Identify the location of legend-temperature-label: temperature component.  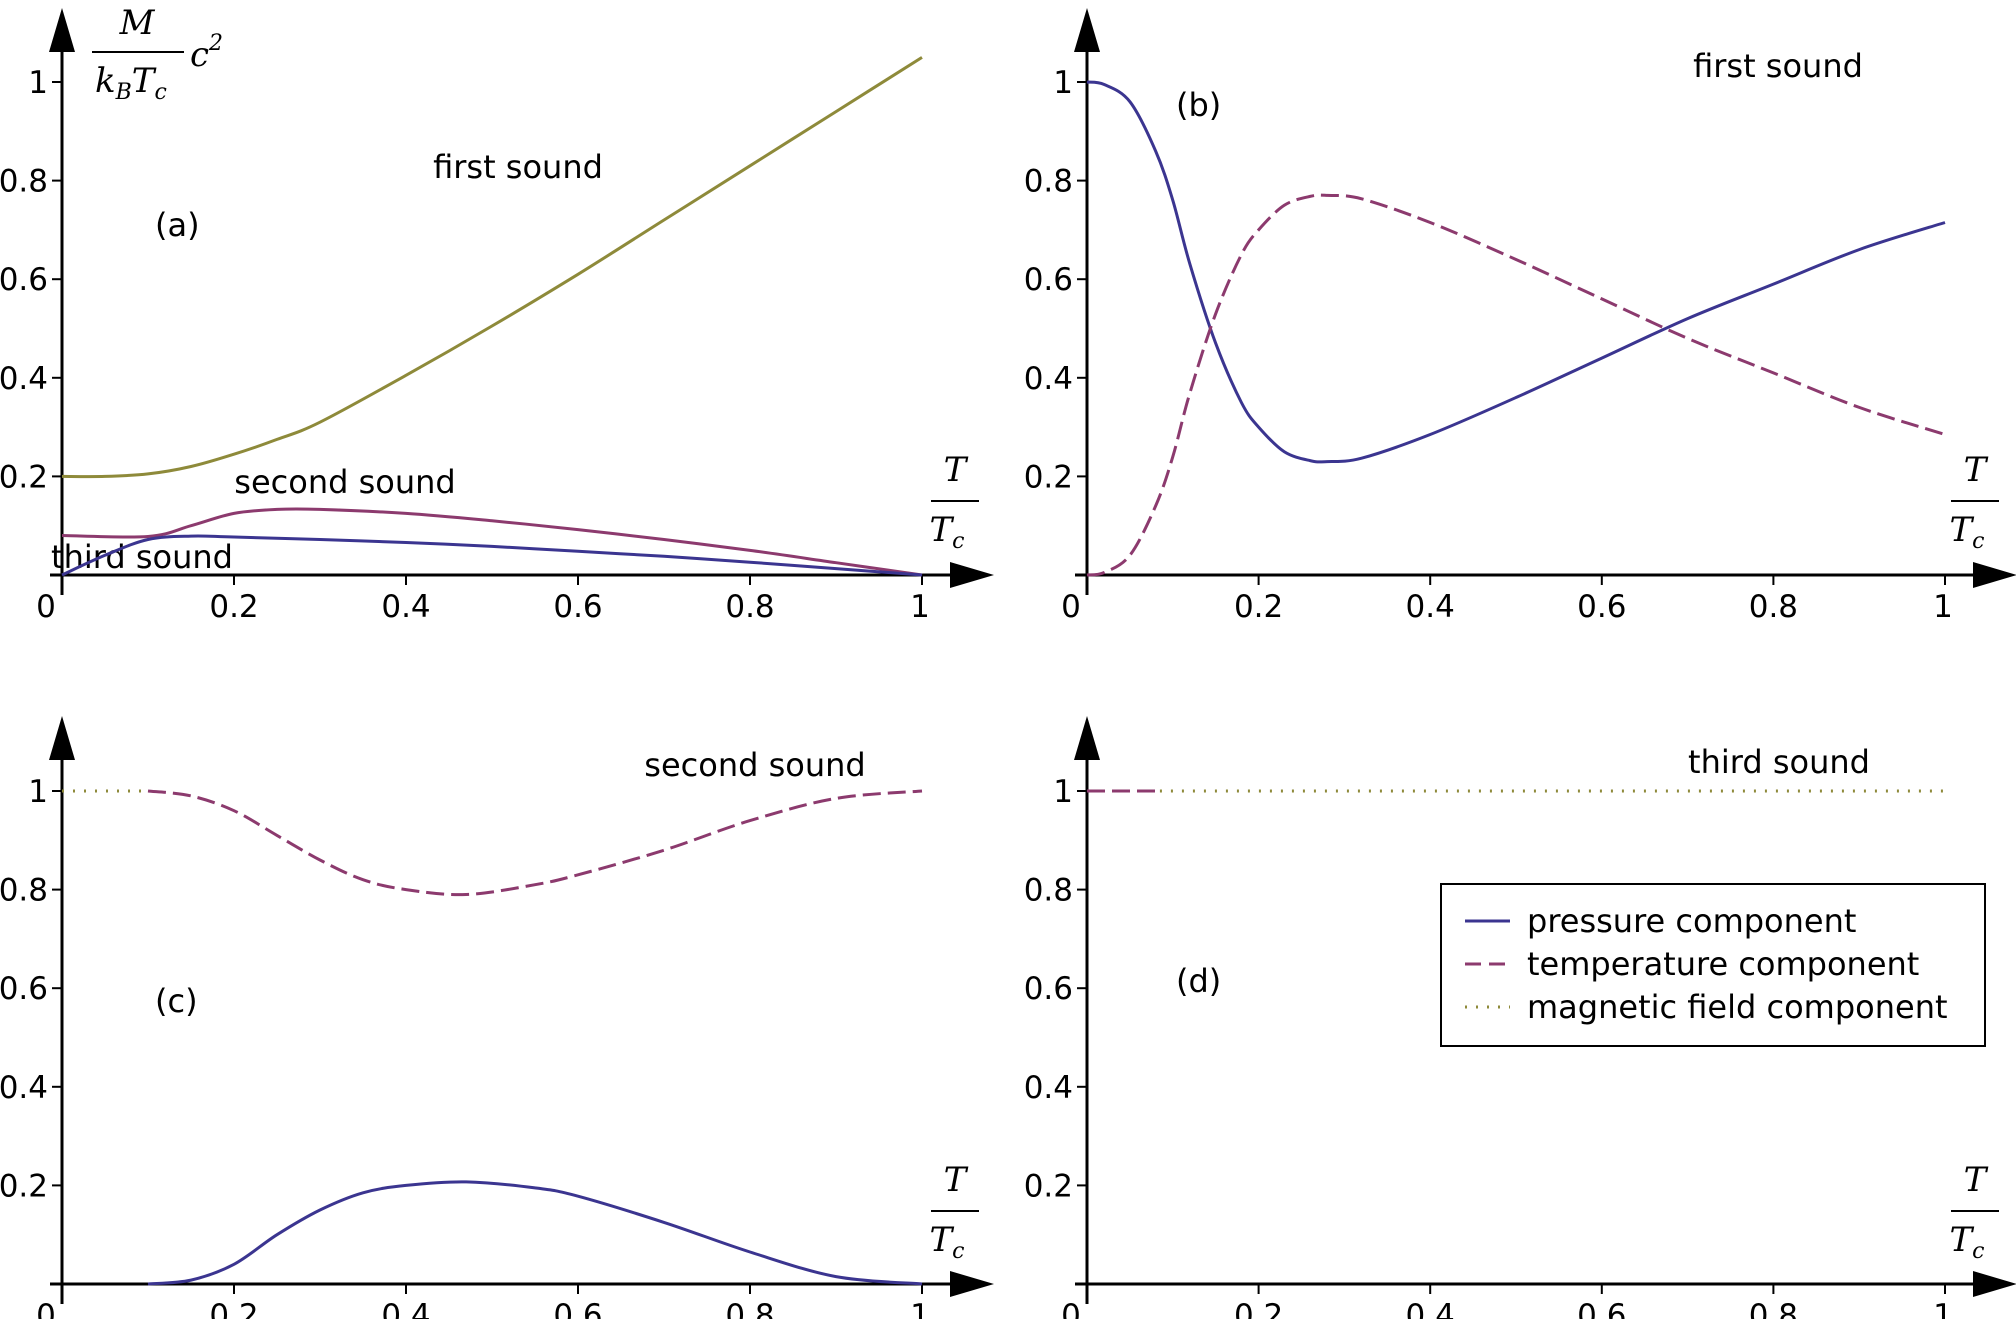
(1723, 964).